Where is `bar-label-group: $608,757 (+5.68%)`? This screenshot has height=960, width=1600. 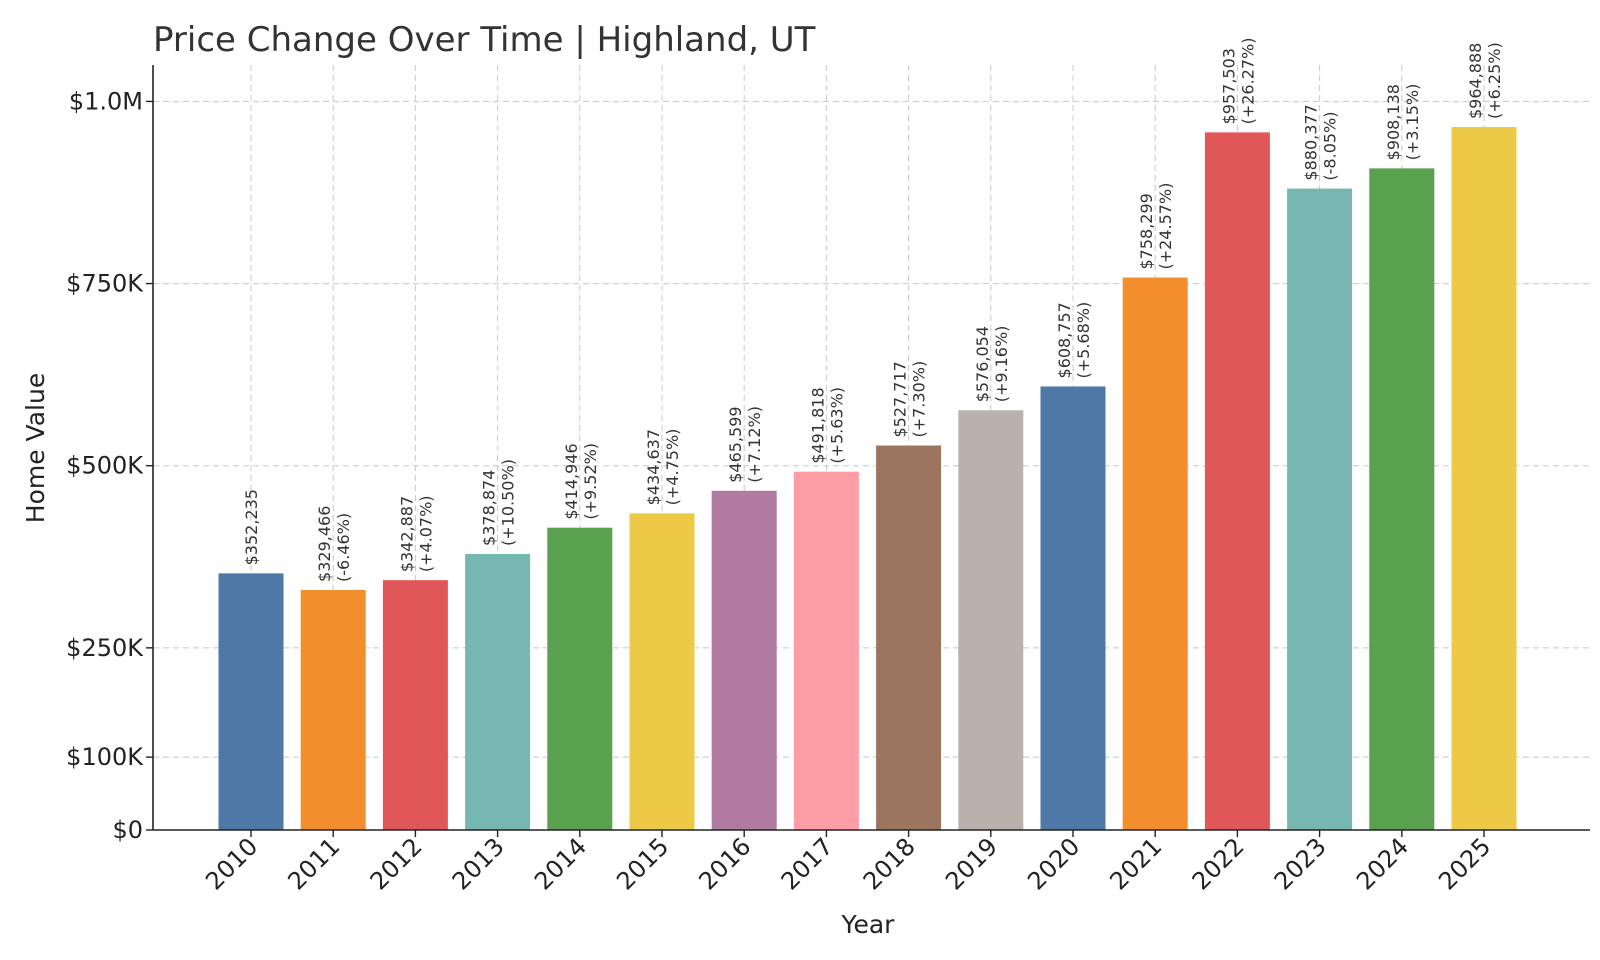
bar-label-group: $608,757 (+5.68%) is located at coordinates (1074, 340).